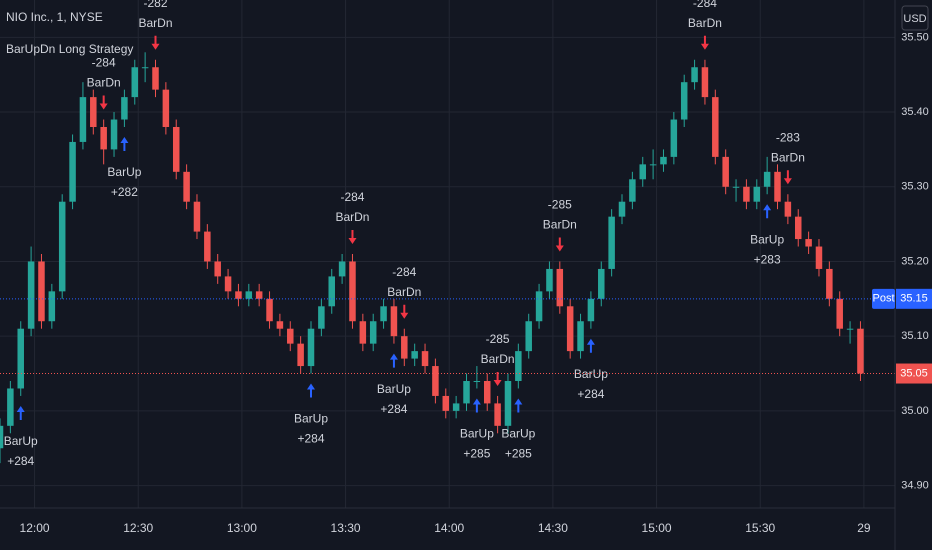 Image resolution: width=932 pixels, height=550 pixels. I want to click on post-price: 35.15, so click(914, 299).